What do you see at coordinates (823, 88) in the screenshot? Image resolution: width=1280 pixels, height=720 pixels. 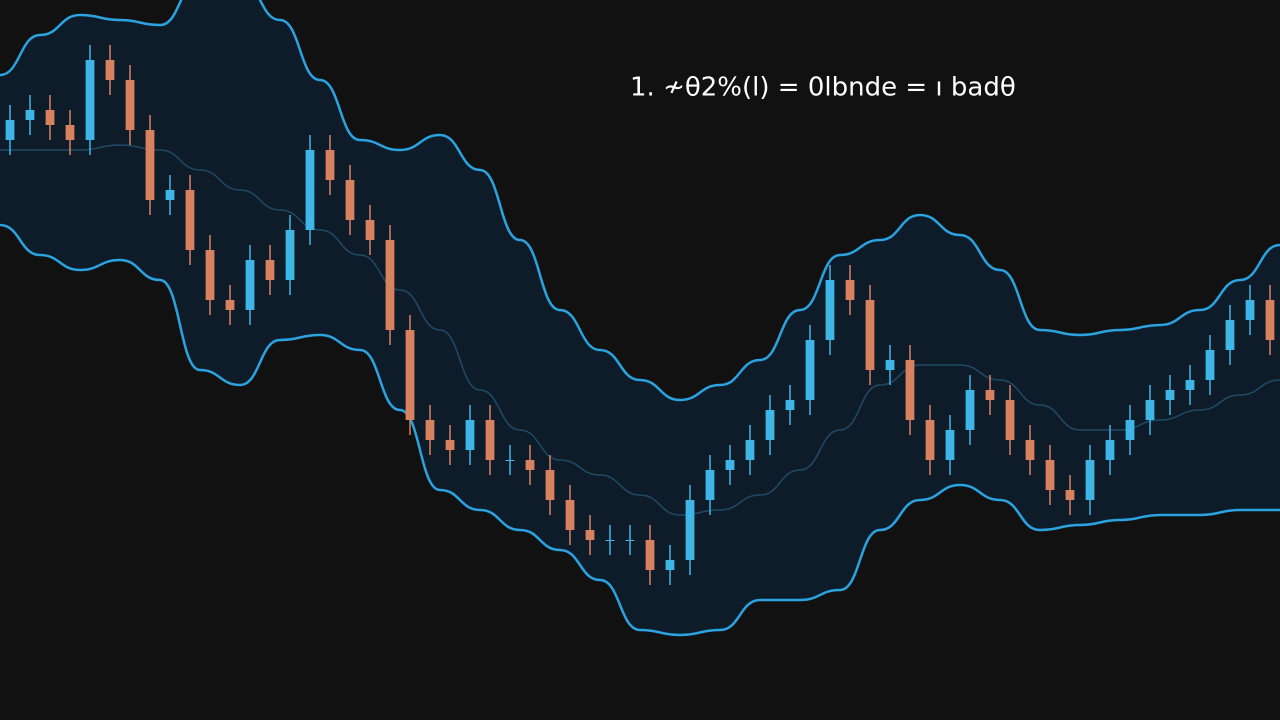 I see `chart-title: 1. ≁θ2%(l) = 0lbnde = ı badθ` at bounding box center [823, 88].